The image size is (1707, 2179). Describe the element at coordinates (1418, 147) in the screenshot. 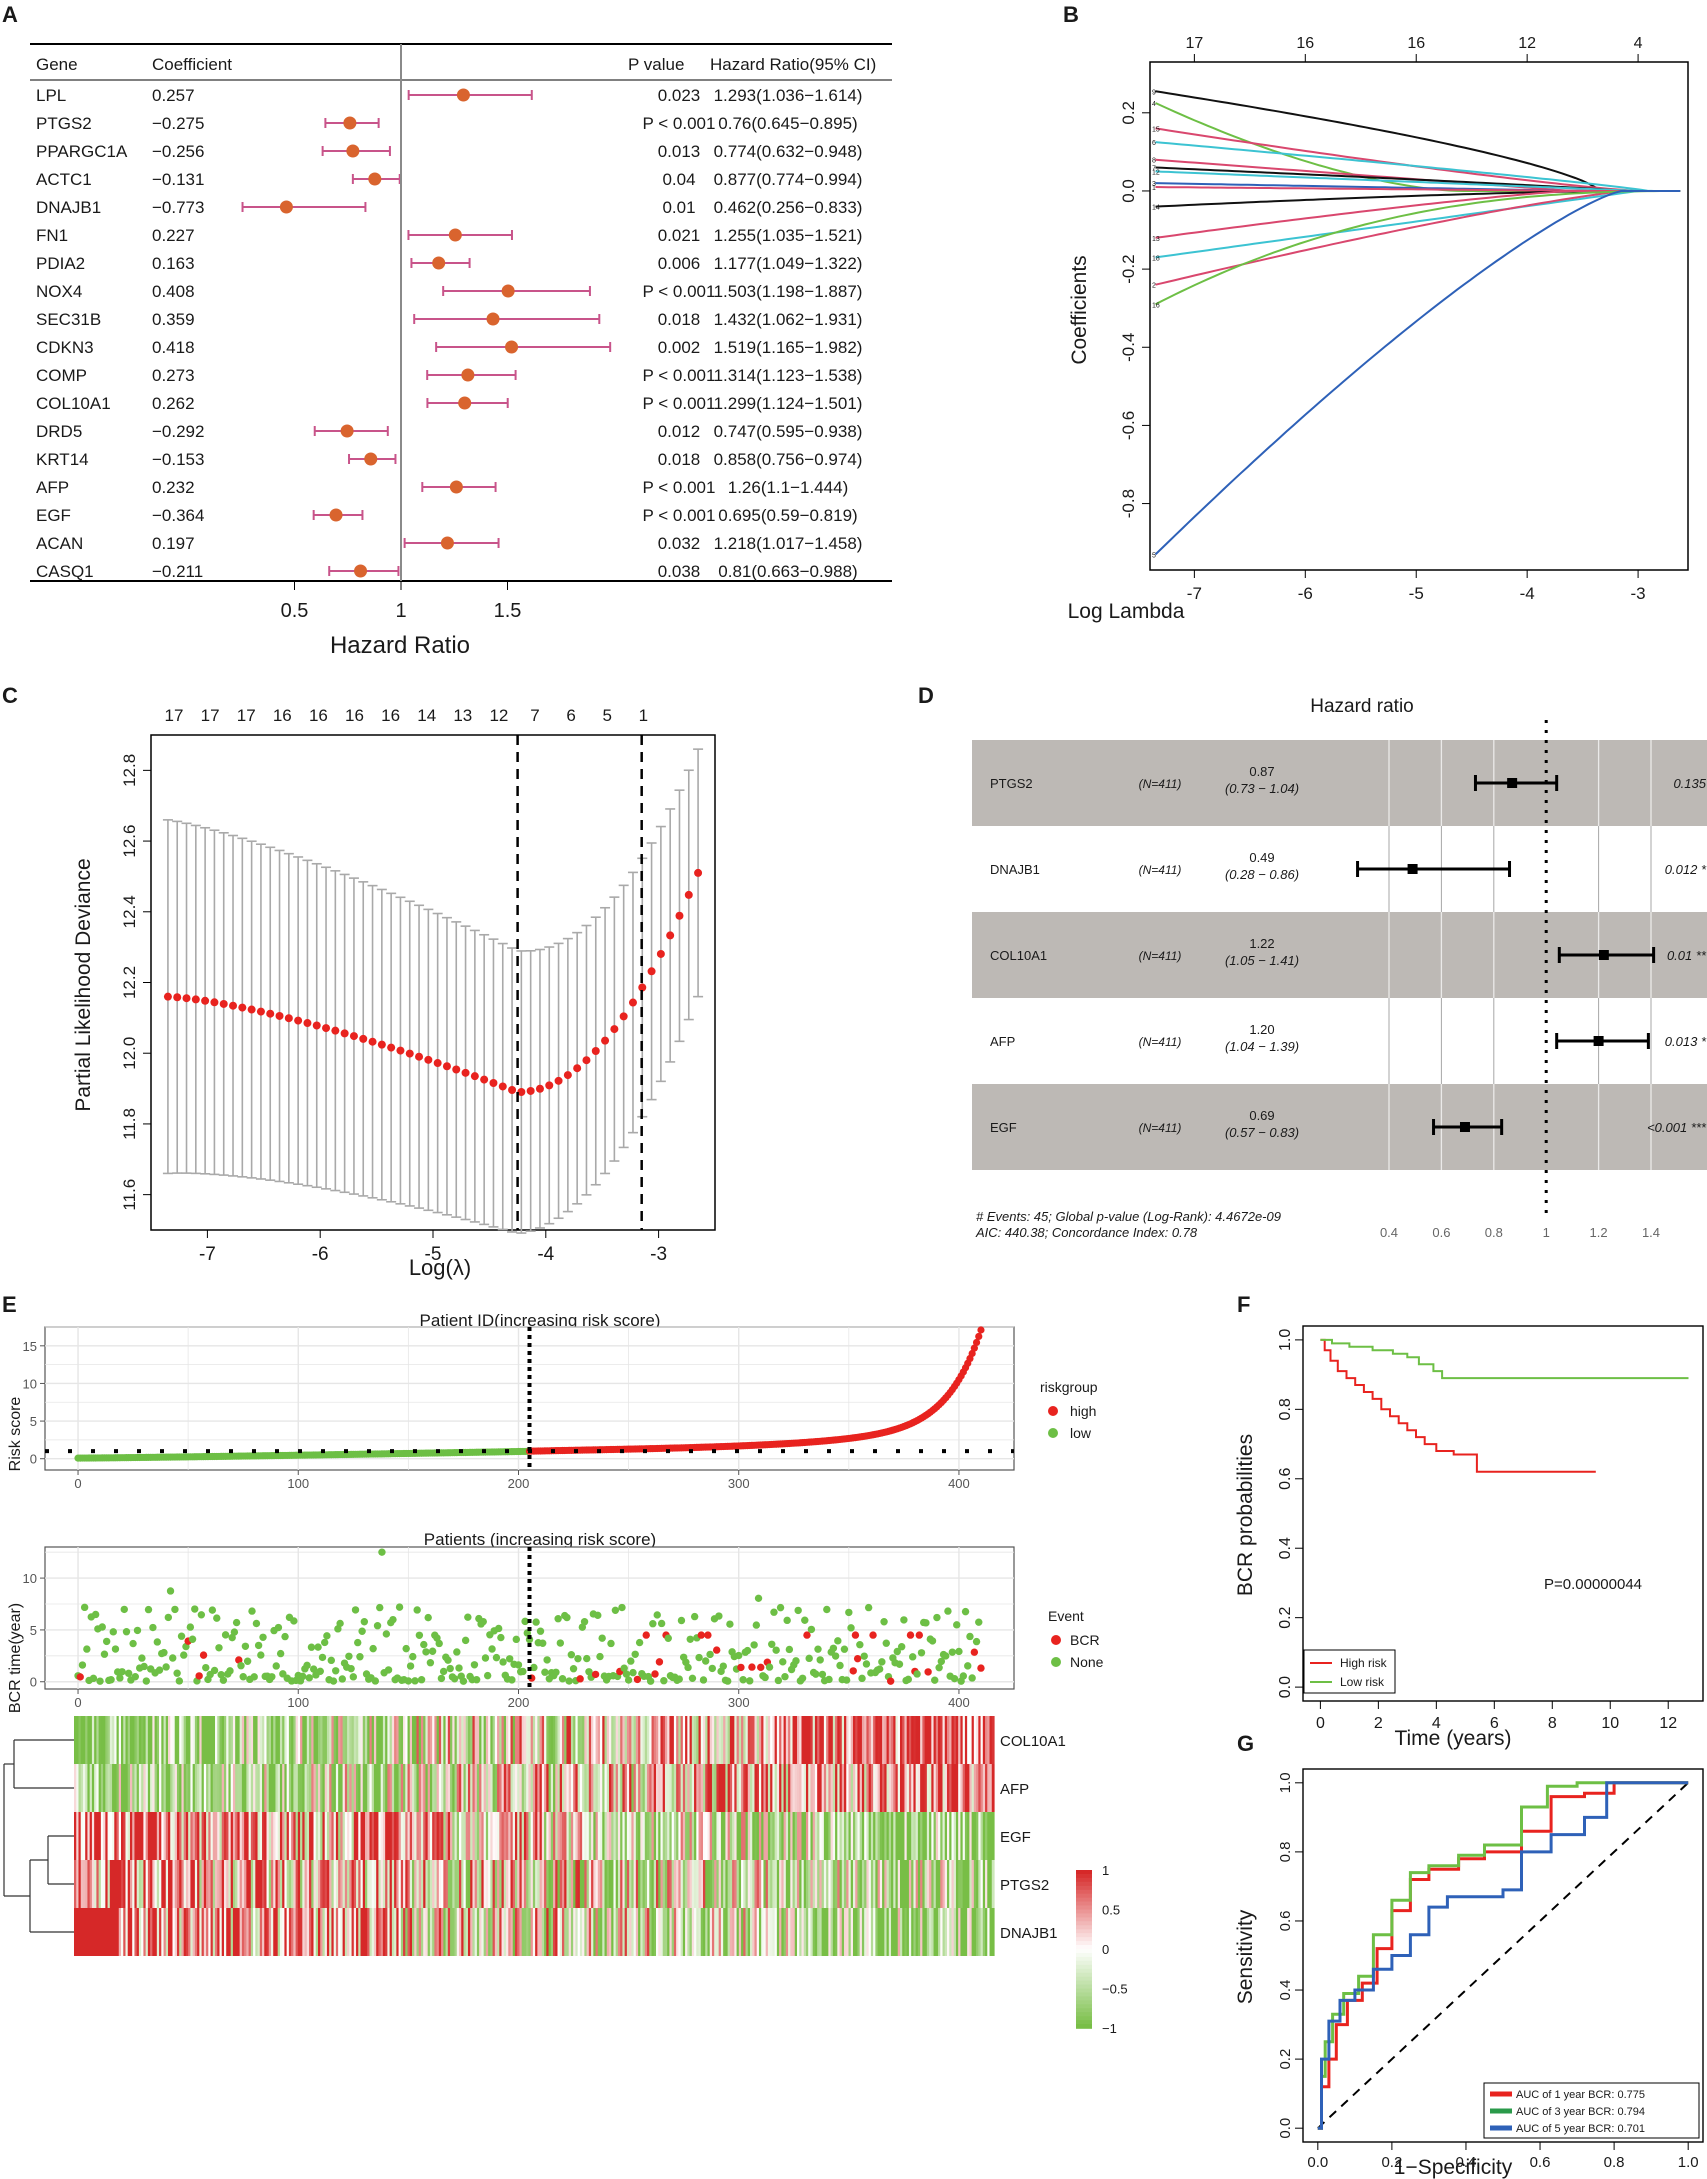

I see `coefficient-path` at that location.